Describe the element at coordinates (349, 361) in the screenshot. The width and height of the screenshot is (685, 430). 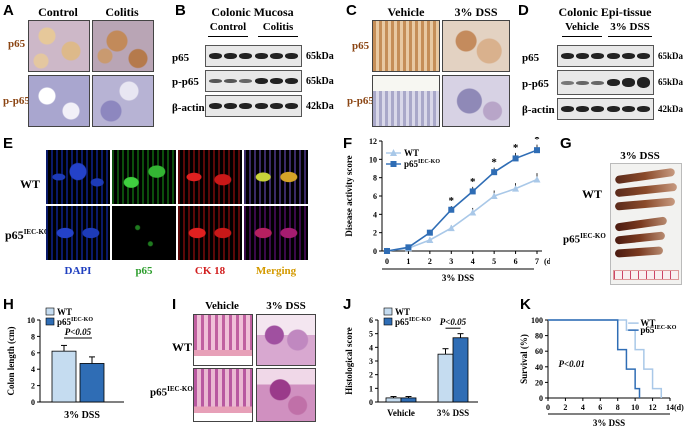
I see `j-y-label: Histological score` at that location.